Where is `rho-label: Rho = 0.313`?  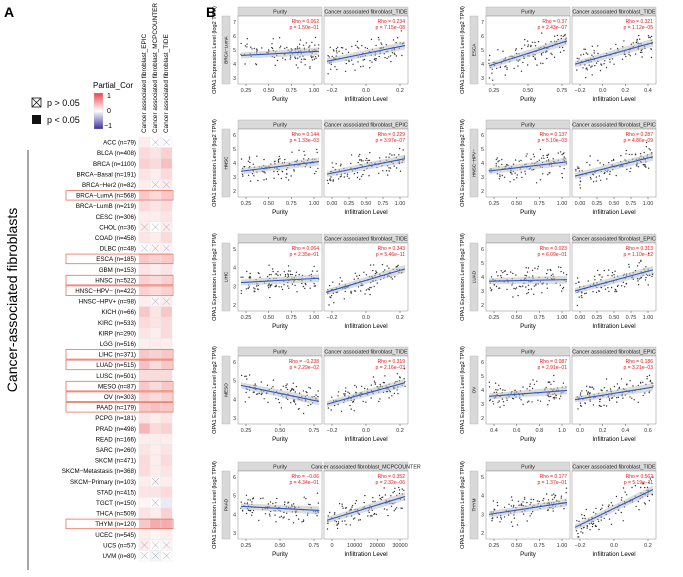
rho-label: Rho = 0.313 is located at coordinates (640, 249).